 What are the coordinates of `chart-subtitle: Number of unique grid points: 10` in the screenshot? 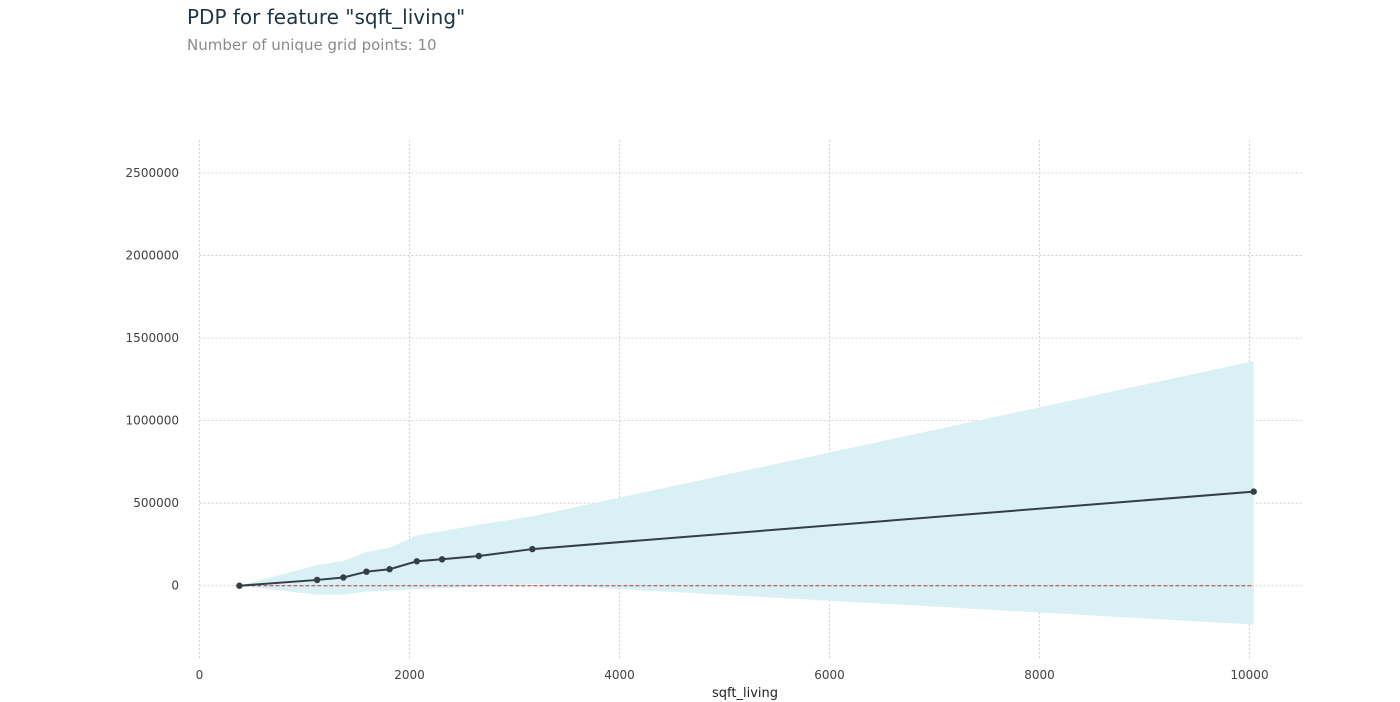 It's located at (312, 45).